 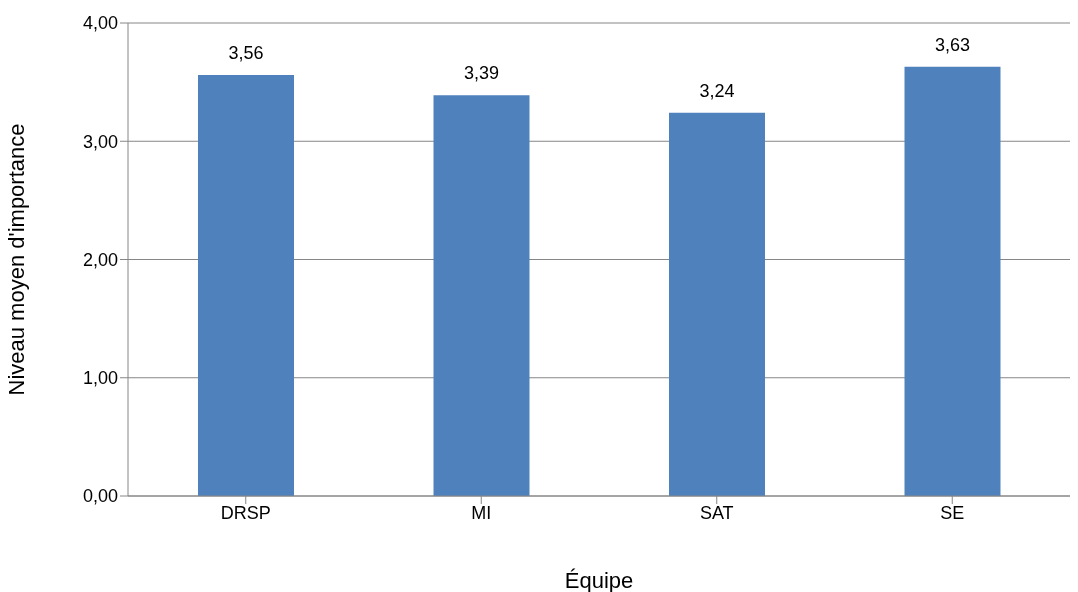 What do you see at coordinates (952, 512) in the screenshot?
I see `x-tick-label: SE` at bounding box center [952, 512].